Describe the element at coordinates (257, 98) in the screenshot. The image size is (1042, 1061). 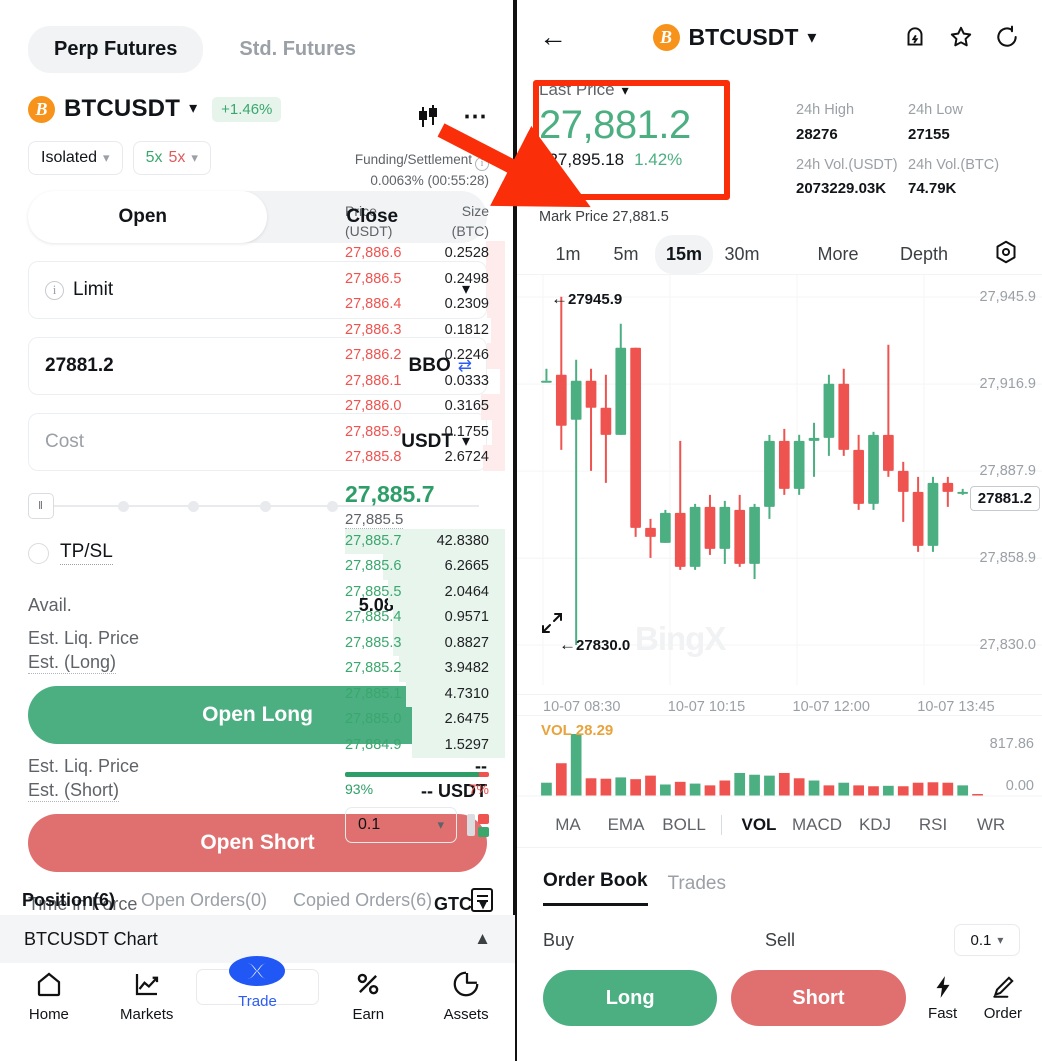
I see `pair-selector-row: B BTCUSDT ▾ +1.46%` at that location.